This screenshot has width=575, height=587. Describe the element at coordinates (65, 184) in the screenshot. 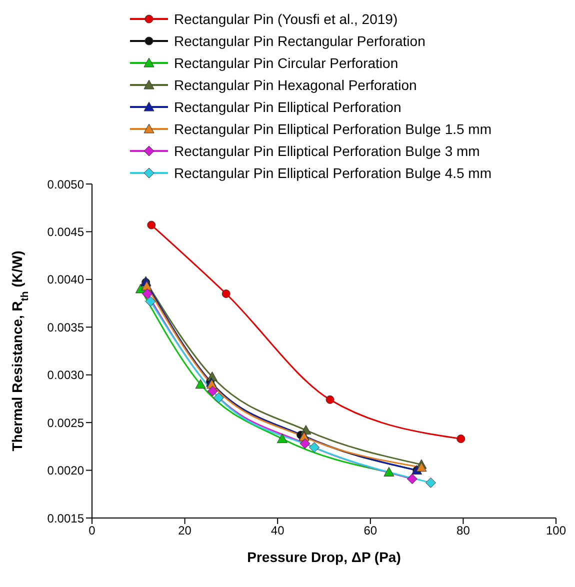

I see `y-tick-label: 0.0050` at that location.